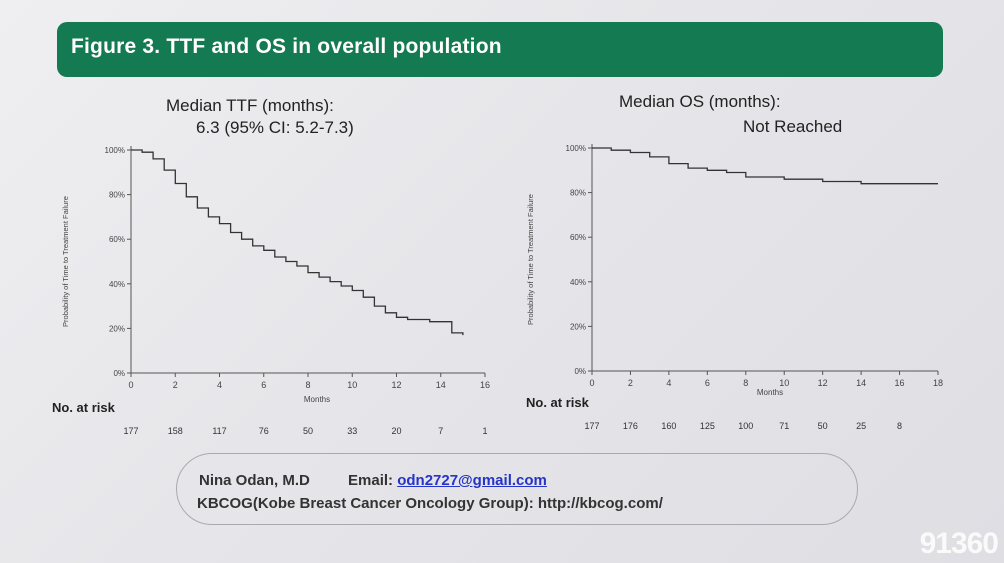 The height and width of the screenshot is (563, 1004). What do you see at coordinates (484, 431) in the screenshot?
I see `at-risk-count: 1` at bounding box center [484, 431].